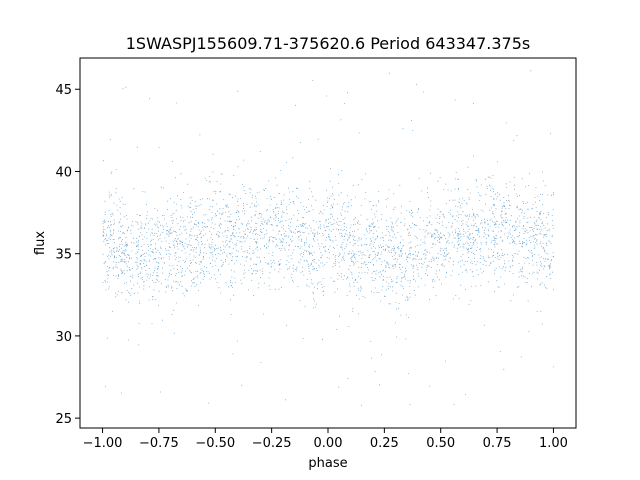 The width and height of the screenshot is (640, 480). What do you see at coordinates (272, 443) in the screenshot?
I see `x-tick-label: −0.25` at bounding box center [272, 443].